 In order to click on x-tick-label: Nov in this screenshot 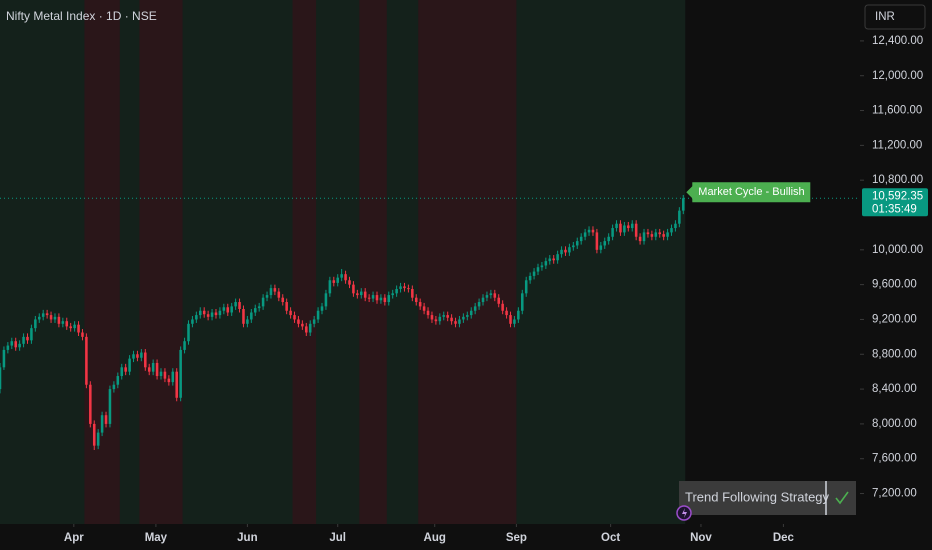, I will do `click(701, 538)`.